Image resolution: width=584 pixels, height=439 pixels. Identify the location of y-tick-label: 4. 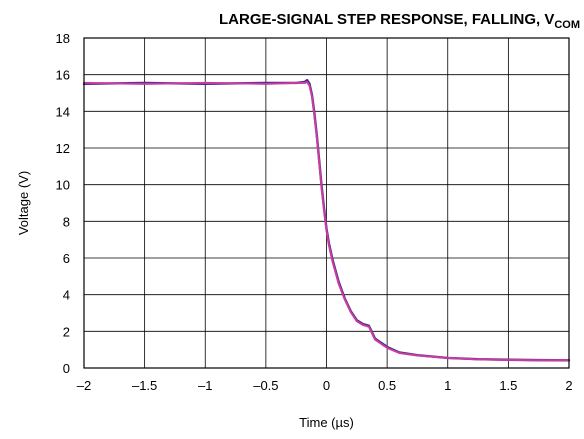
(66, 295).